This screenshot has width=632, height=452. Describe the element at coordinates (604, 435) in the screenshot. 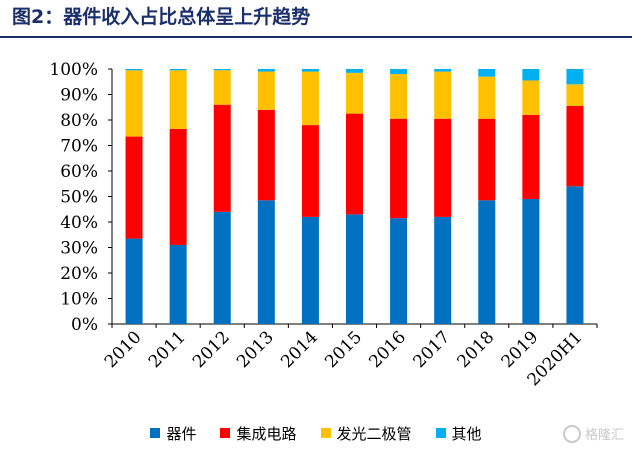

I see `watermark-text: 格隆汇` at that location.